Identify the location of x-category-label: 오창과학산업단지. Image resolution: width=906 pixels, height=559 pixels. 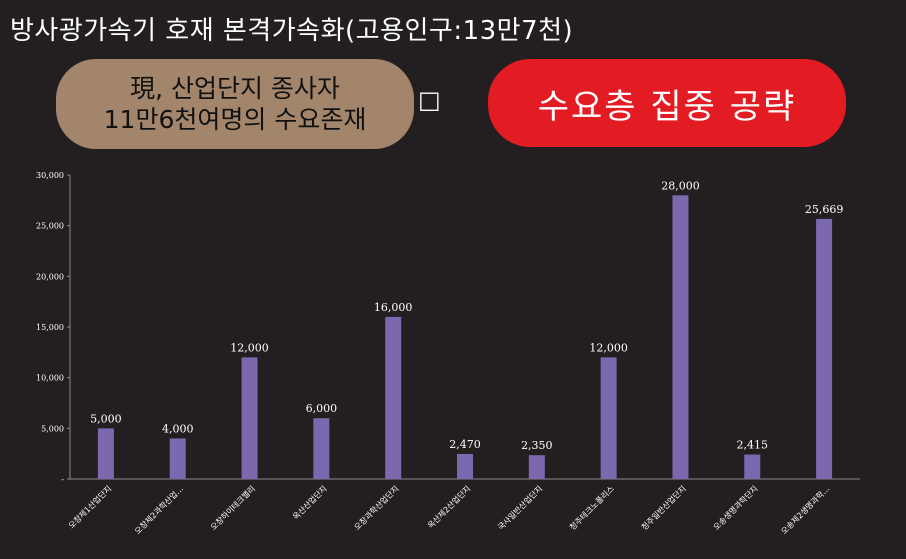
(376, 507).